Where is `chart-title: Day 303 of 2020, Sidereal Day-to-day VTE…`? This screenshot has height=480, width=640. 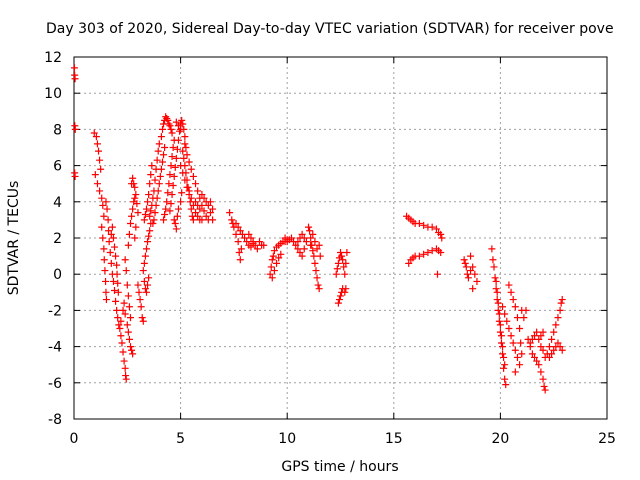
chart-title: Day 303 of 2020, Sidereal Day-to-day VTE… is located at coordinates (330, 29).